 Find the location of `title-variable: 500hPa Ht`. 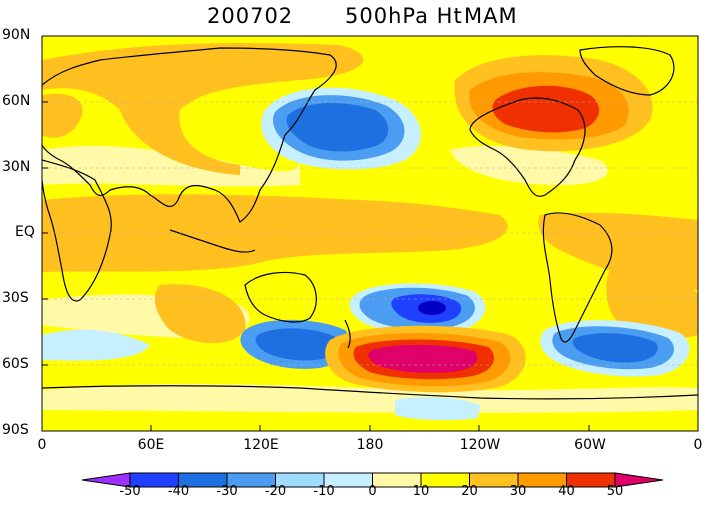

title-variable: 500hPa Ht is located at coordinates (404, 16).